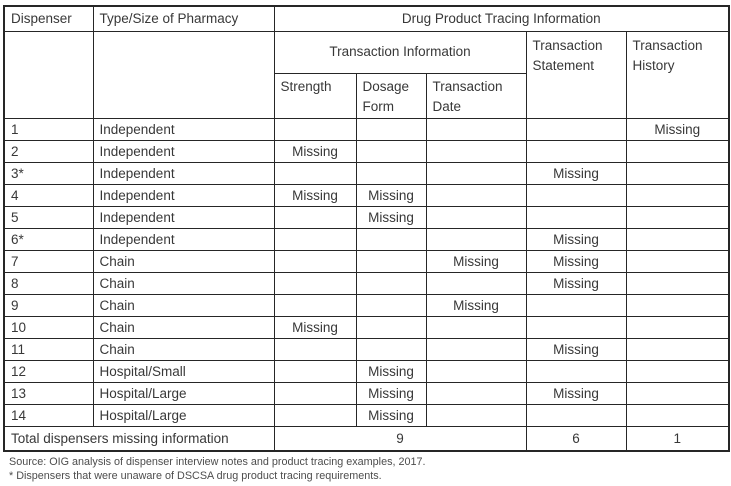 The image size is (731, 486). I want to click on table-row: 3* Independent Missing, so click(366, 173).